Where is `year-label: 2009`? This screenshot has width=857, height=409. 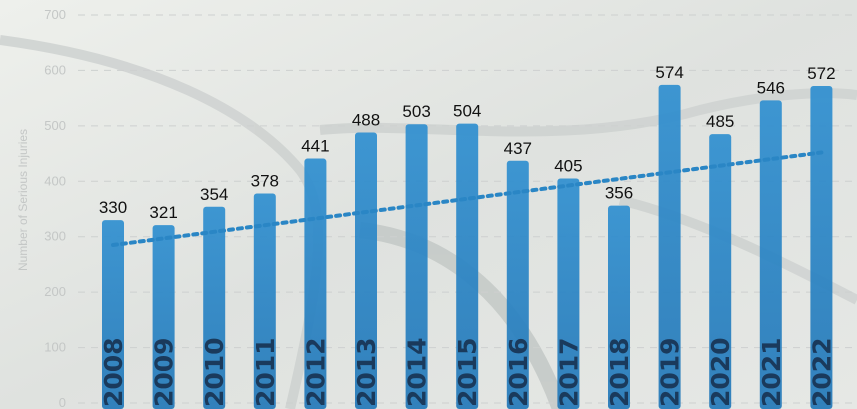 year-label: 2009 is located at coordinates (164, 372).